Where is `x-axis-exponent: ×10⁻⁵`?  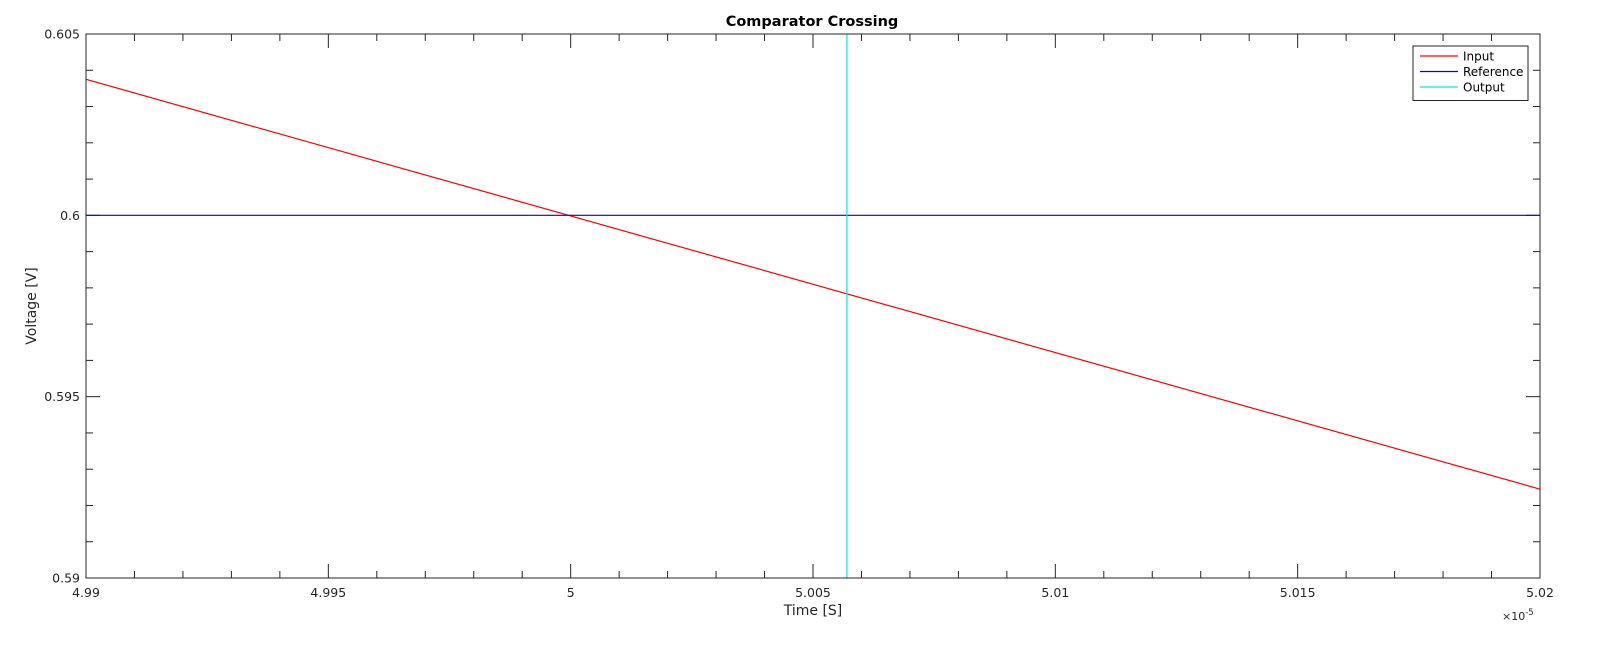 x-axis-exponent: ×10⁻⁵ is located at coordinates (1518, 615).